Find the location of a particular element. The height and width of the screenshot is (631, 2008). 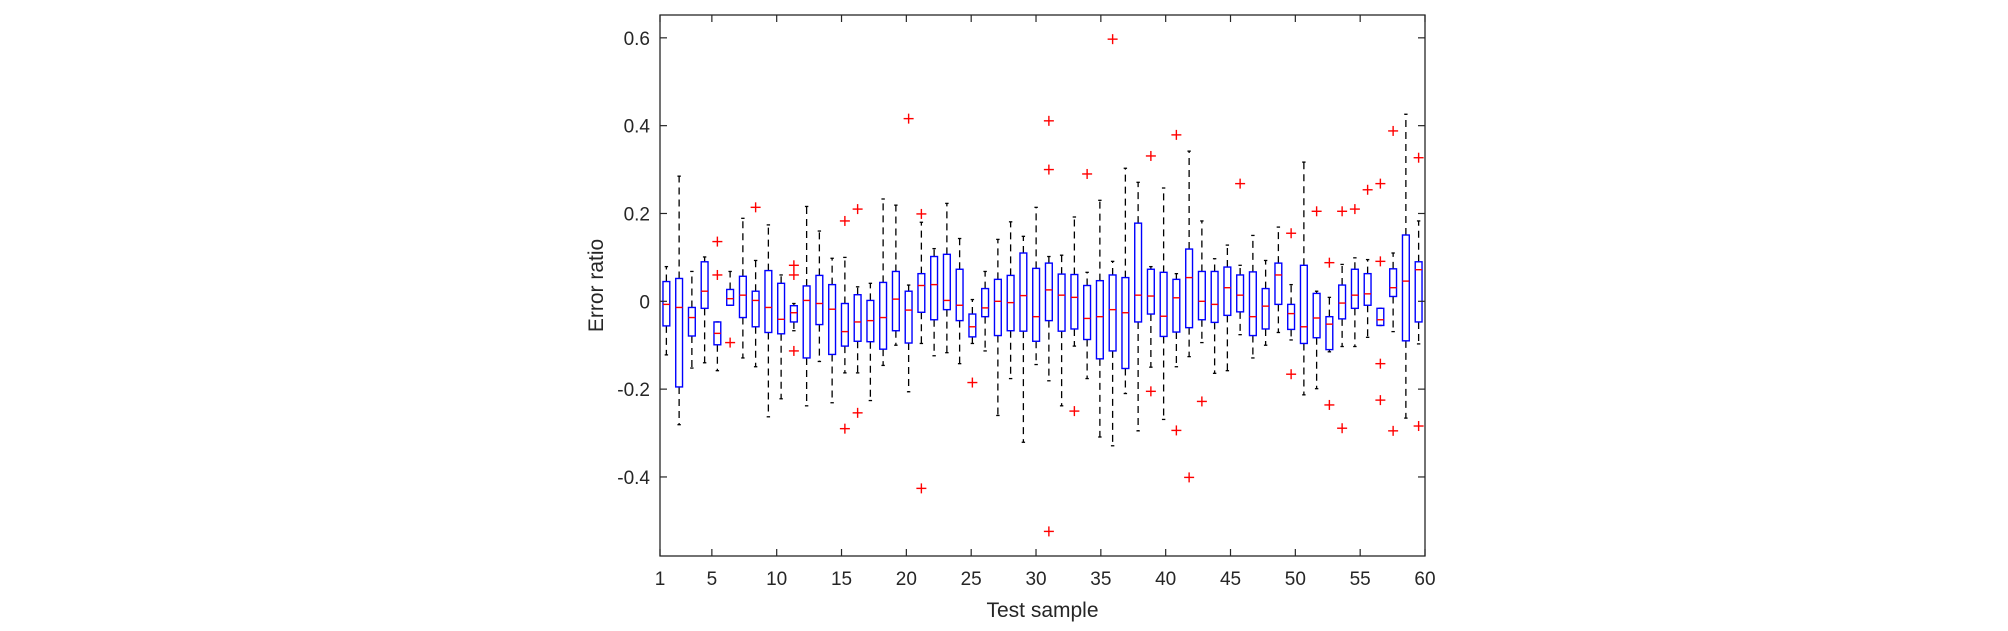

x-axis-label: Test sample is located at coordinates (1042, 610).